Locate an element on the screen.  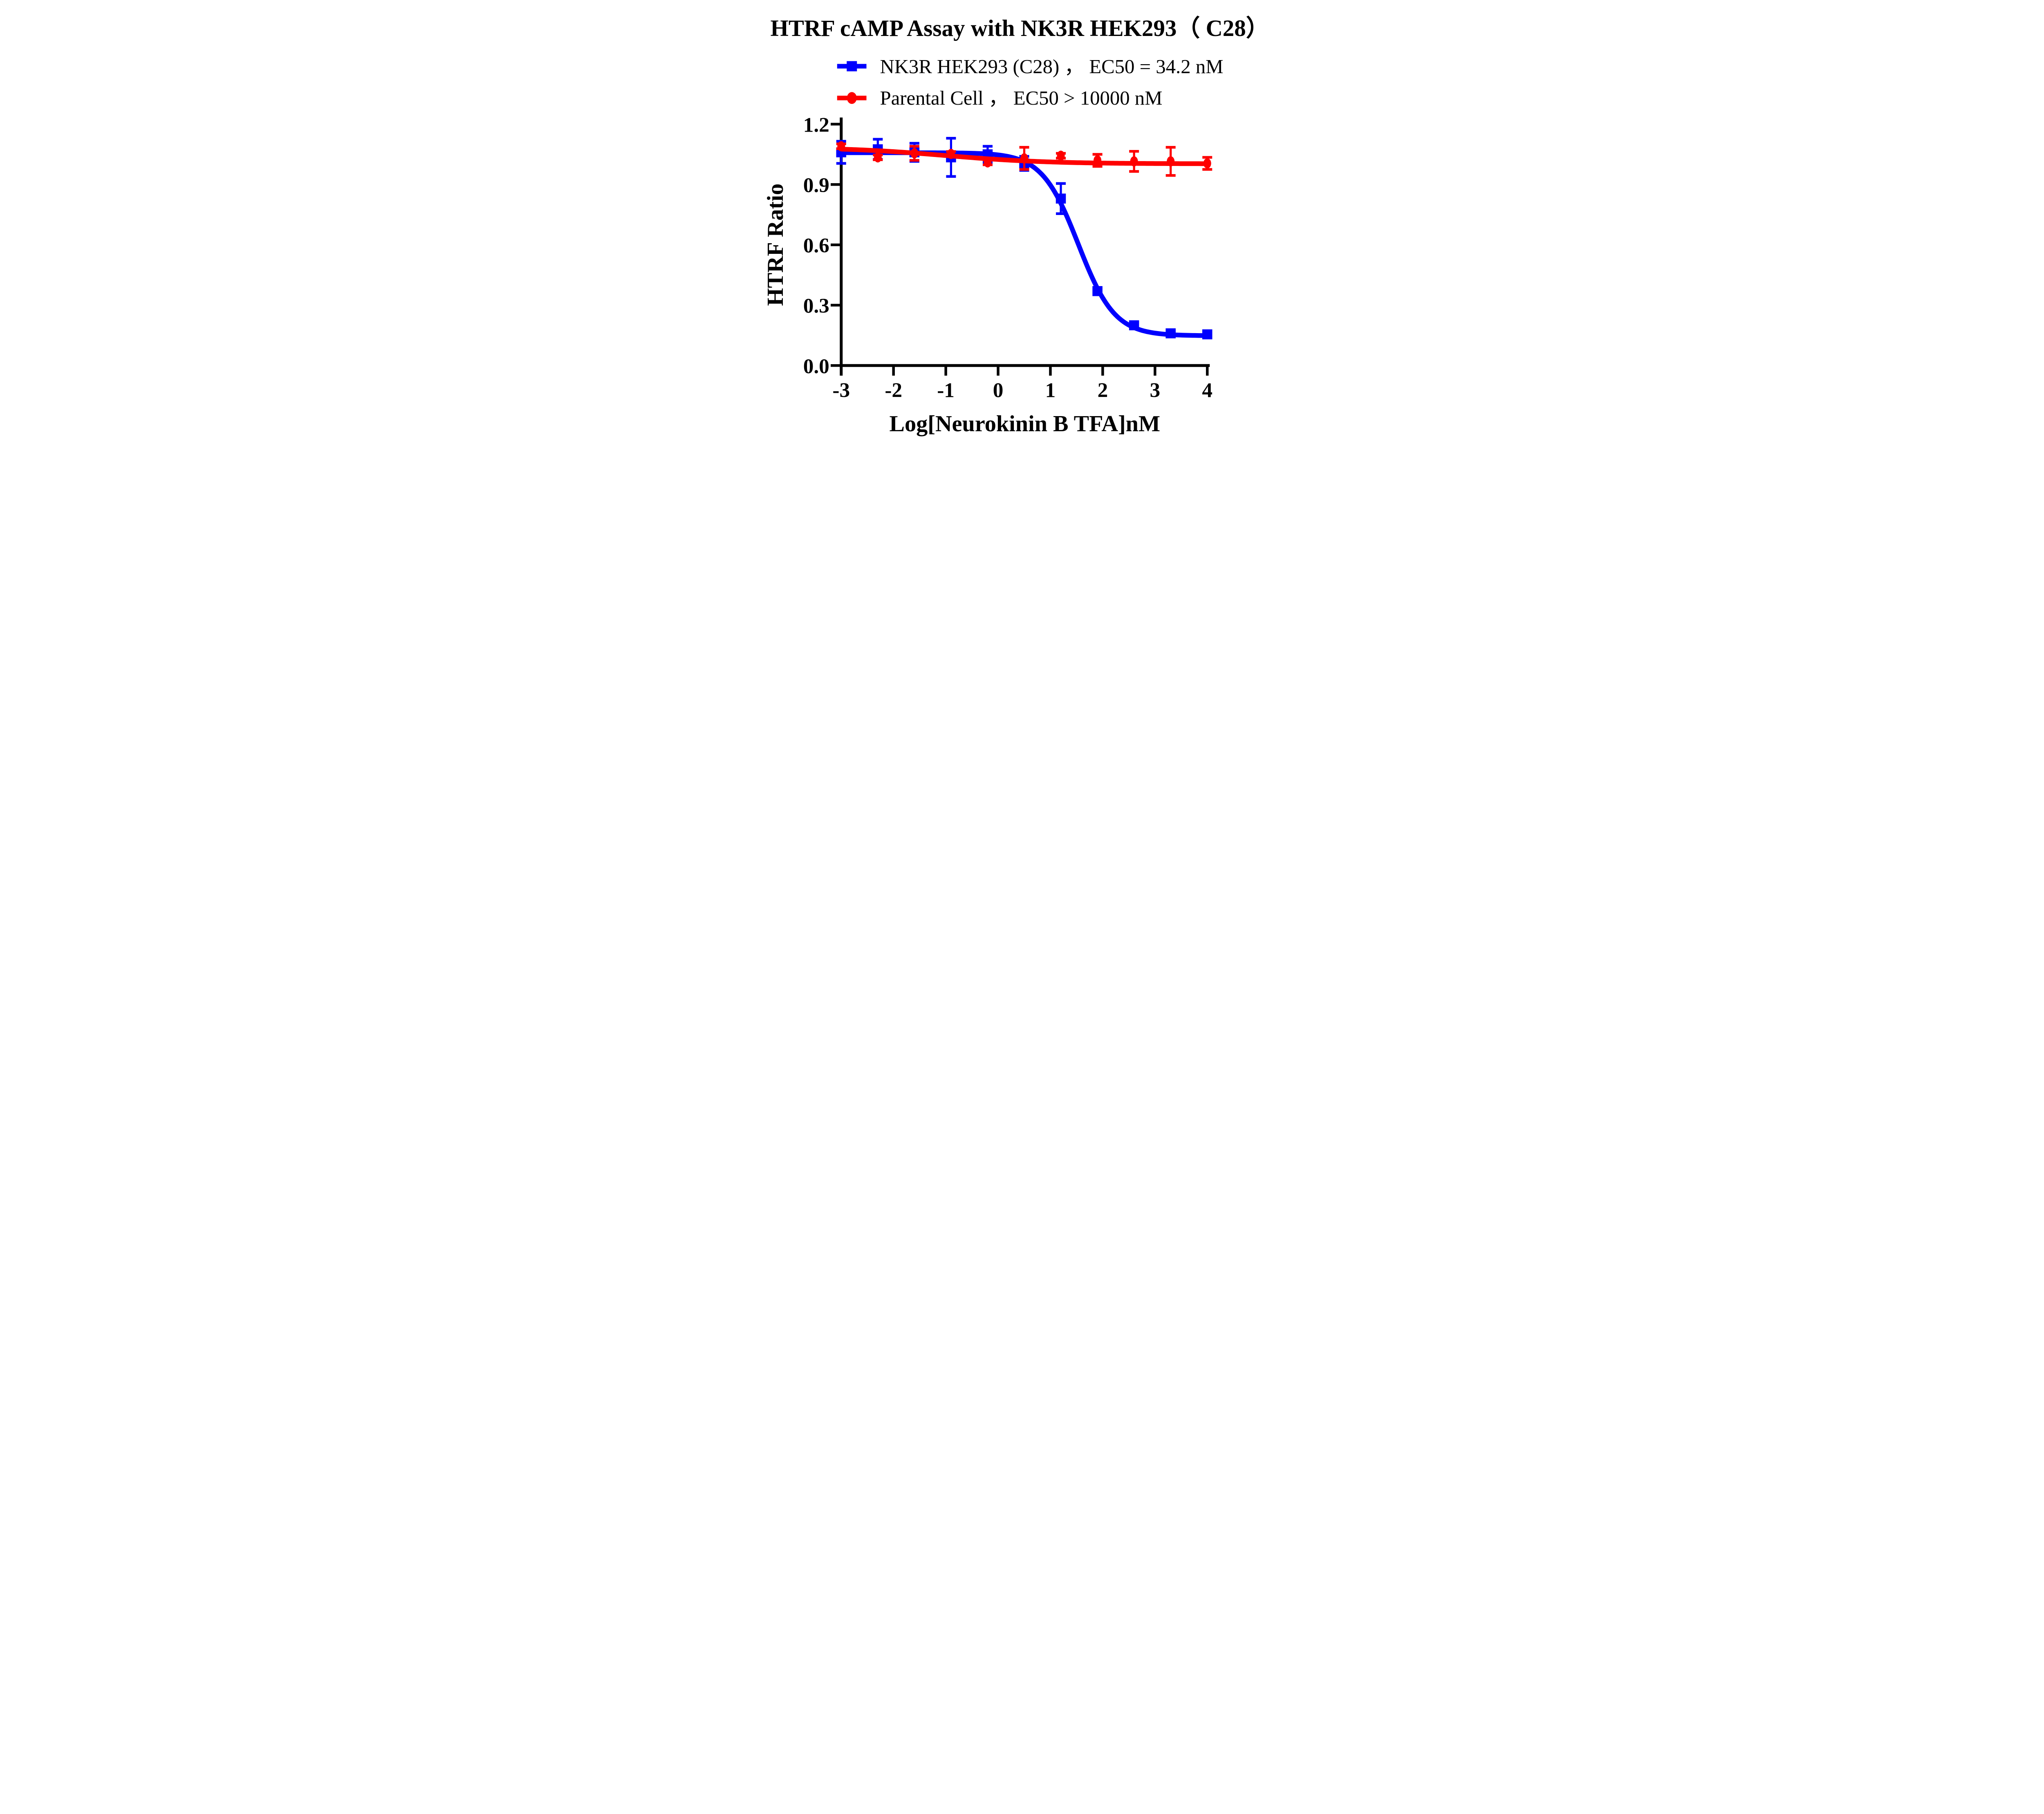
legend-square-marker-icon is located at coordinates (852, 67).